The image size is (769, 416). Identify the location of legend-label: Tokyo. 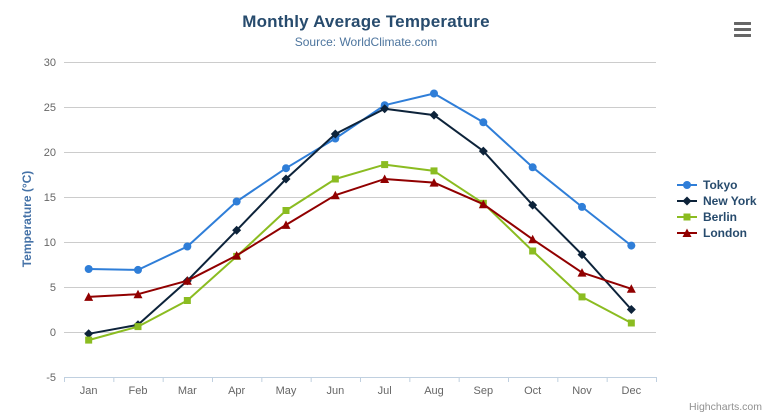
(720, 185).